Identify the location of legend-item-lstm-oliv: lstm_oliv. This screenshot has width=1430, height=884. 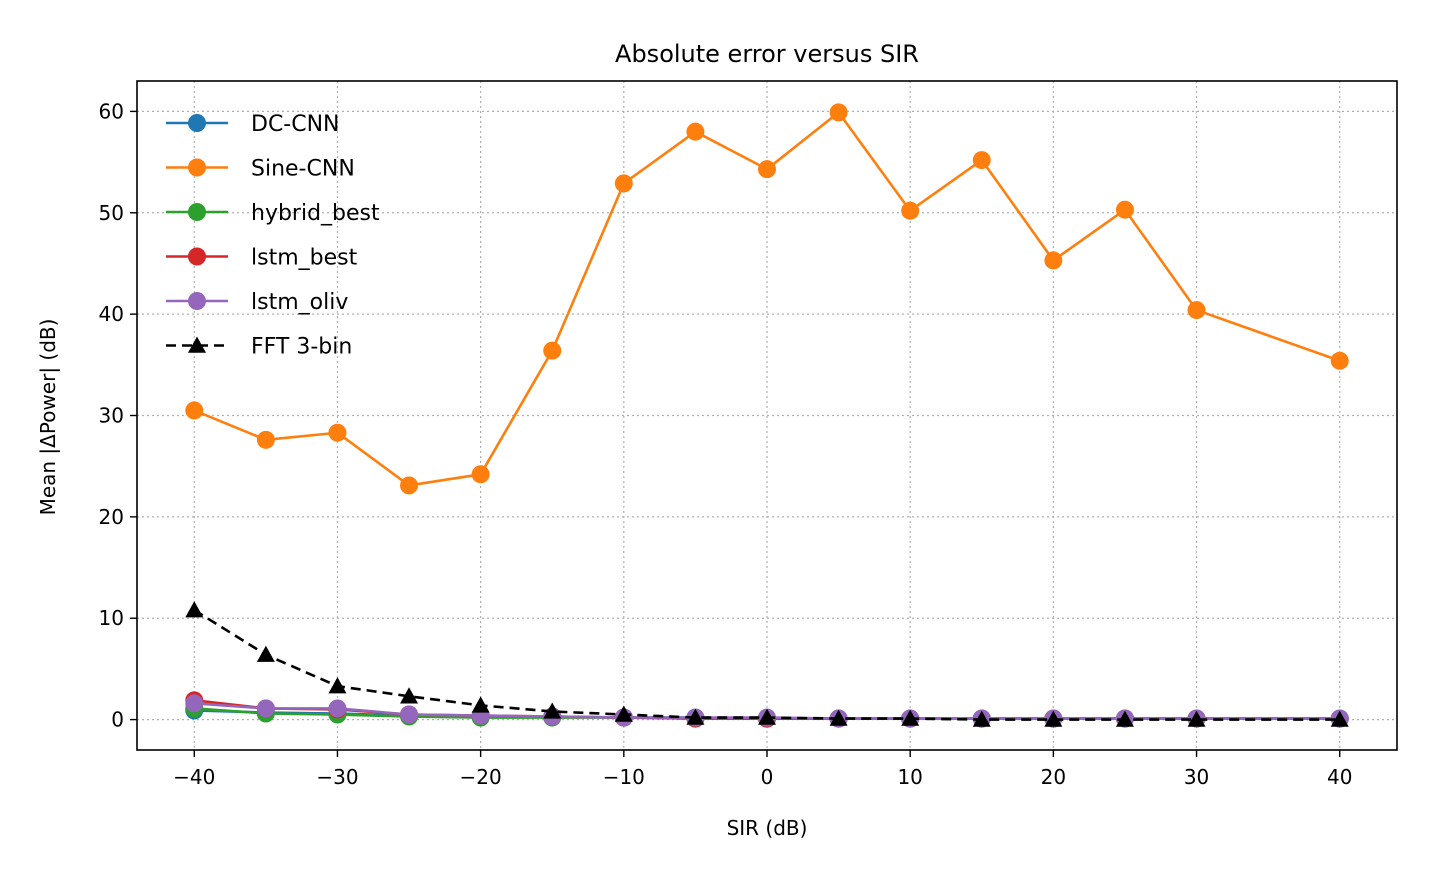
(257, 302).